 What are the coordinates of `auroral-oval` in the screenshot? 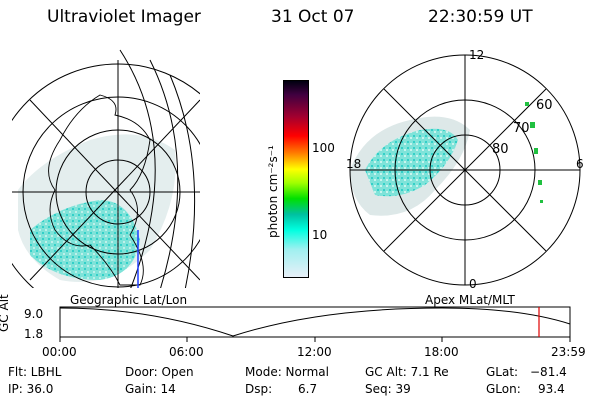 It's located at (411, 162).